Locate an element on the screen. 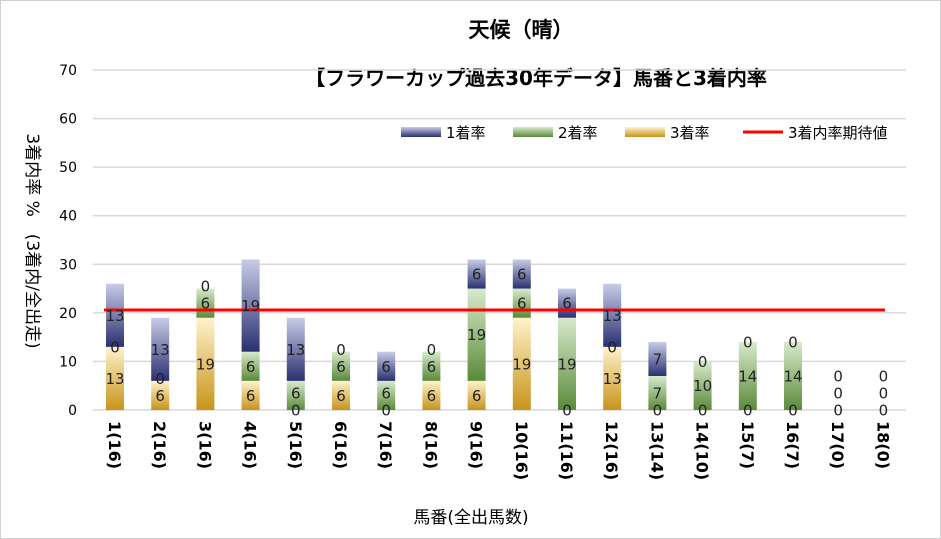 The height and width of the screenshot is (539, 941). y-tick-label: 30 is located at coordinates (68, 265).